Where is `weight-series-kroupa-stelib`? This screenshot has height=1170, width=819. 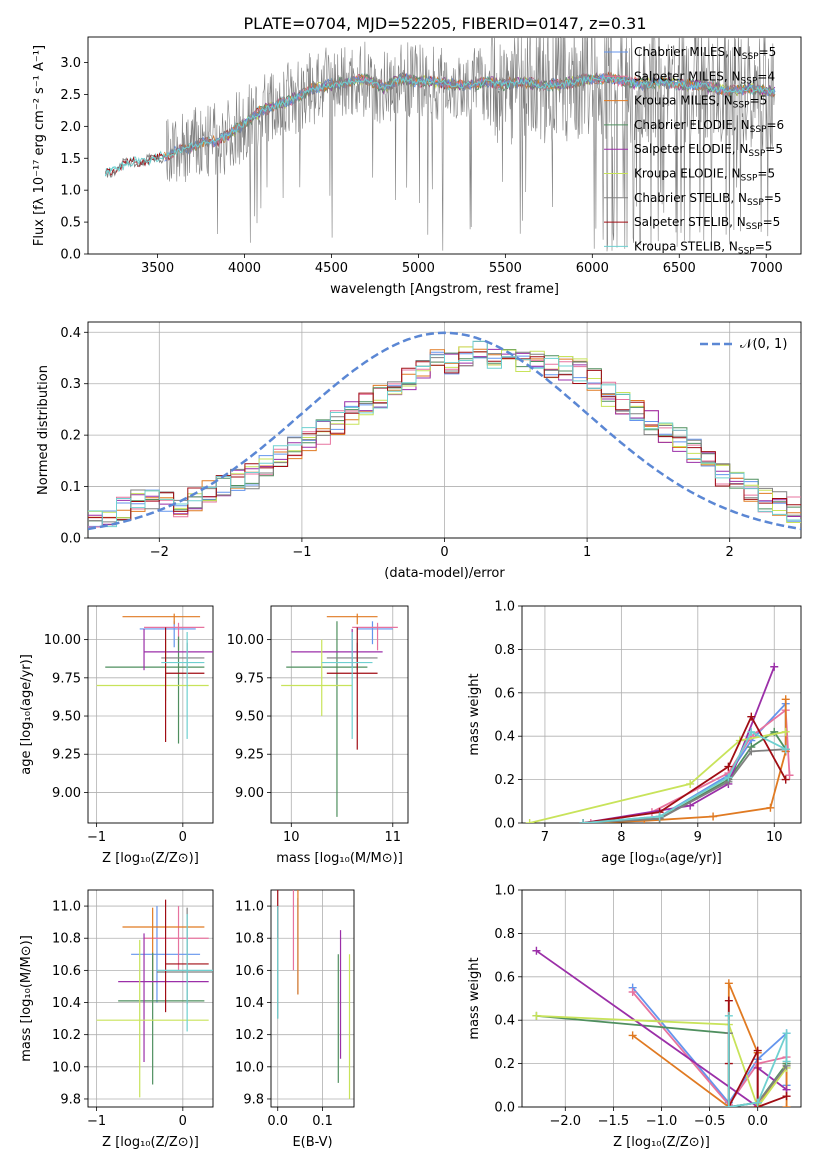 weight-series-kroupa-stelib is located at coordinates (684, 775).